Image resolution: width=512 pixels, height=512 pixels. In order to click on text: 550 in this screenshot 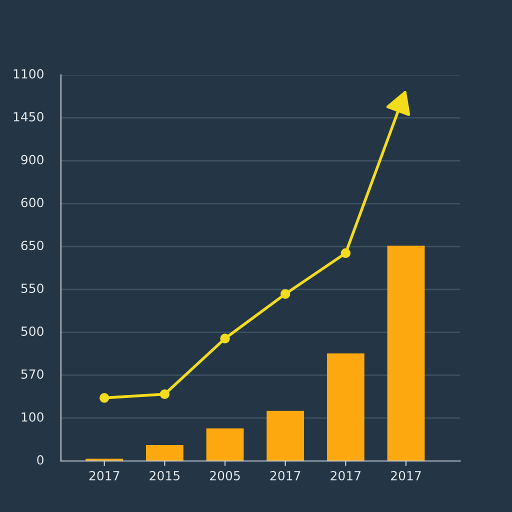, I will do `click(32, 289)`.